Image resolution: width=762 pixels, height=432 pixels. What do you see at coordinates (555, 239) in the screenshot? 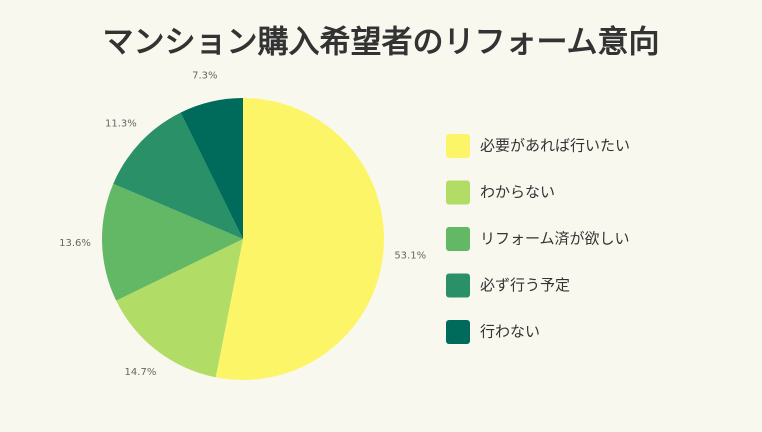
I see `legend-label: リフォーム済が欲しい` at bounding box center [555, 239].